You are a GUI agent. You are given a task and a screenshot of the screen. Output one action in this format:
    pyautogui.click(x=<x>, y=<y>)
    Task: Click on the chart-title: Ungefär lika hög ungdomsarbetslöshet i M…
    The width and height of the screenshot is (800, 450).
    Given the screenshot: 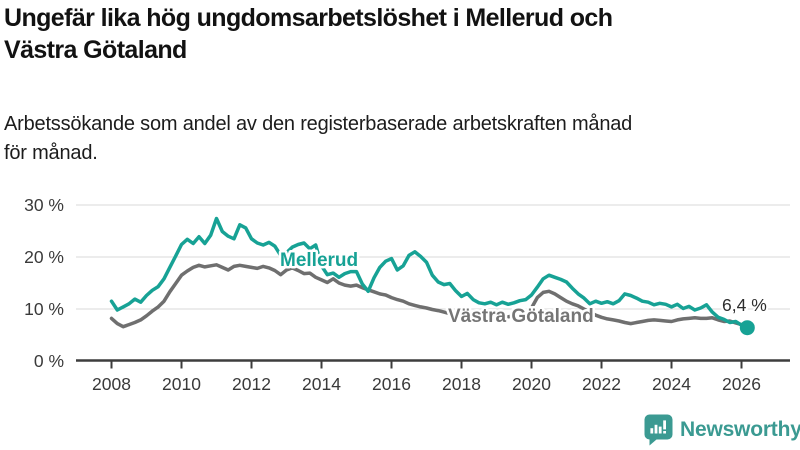 What is the action you would take?
    pyautogui.click(x=400, y=34)
    